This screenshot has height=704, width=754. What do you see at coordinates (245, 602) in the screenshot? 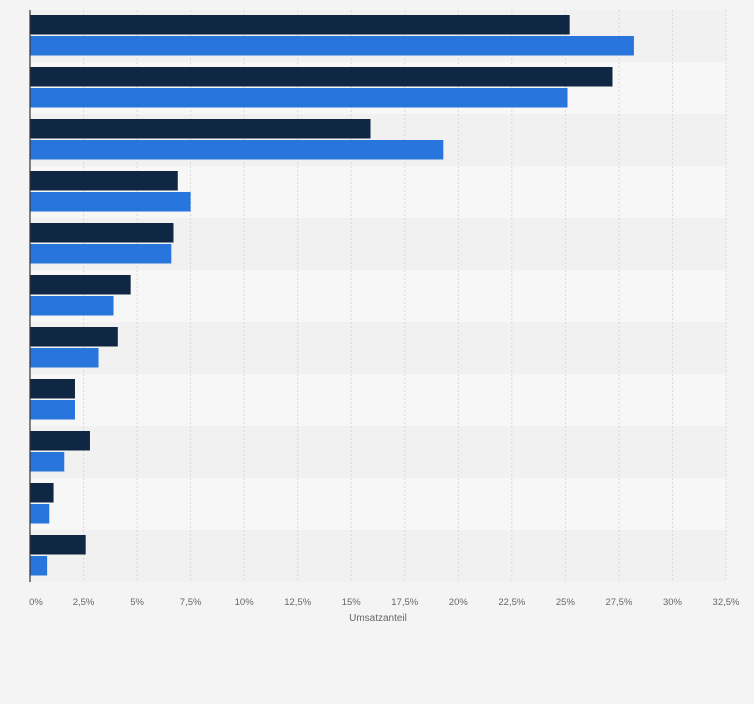
I see `x-tick-label: 10%` at bounding box center [245, 602].